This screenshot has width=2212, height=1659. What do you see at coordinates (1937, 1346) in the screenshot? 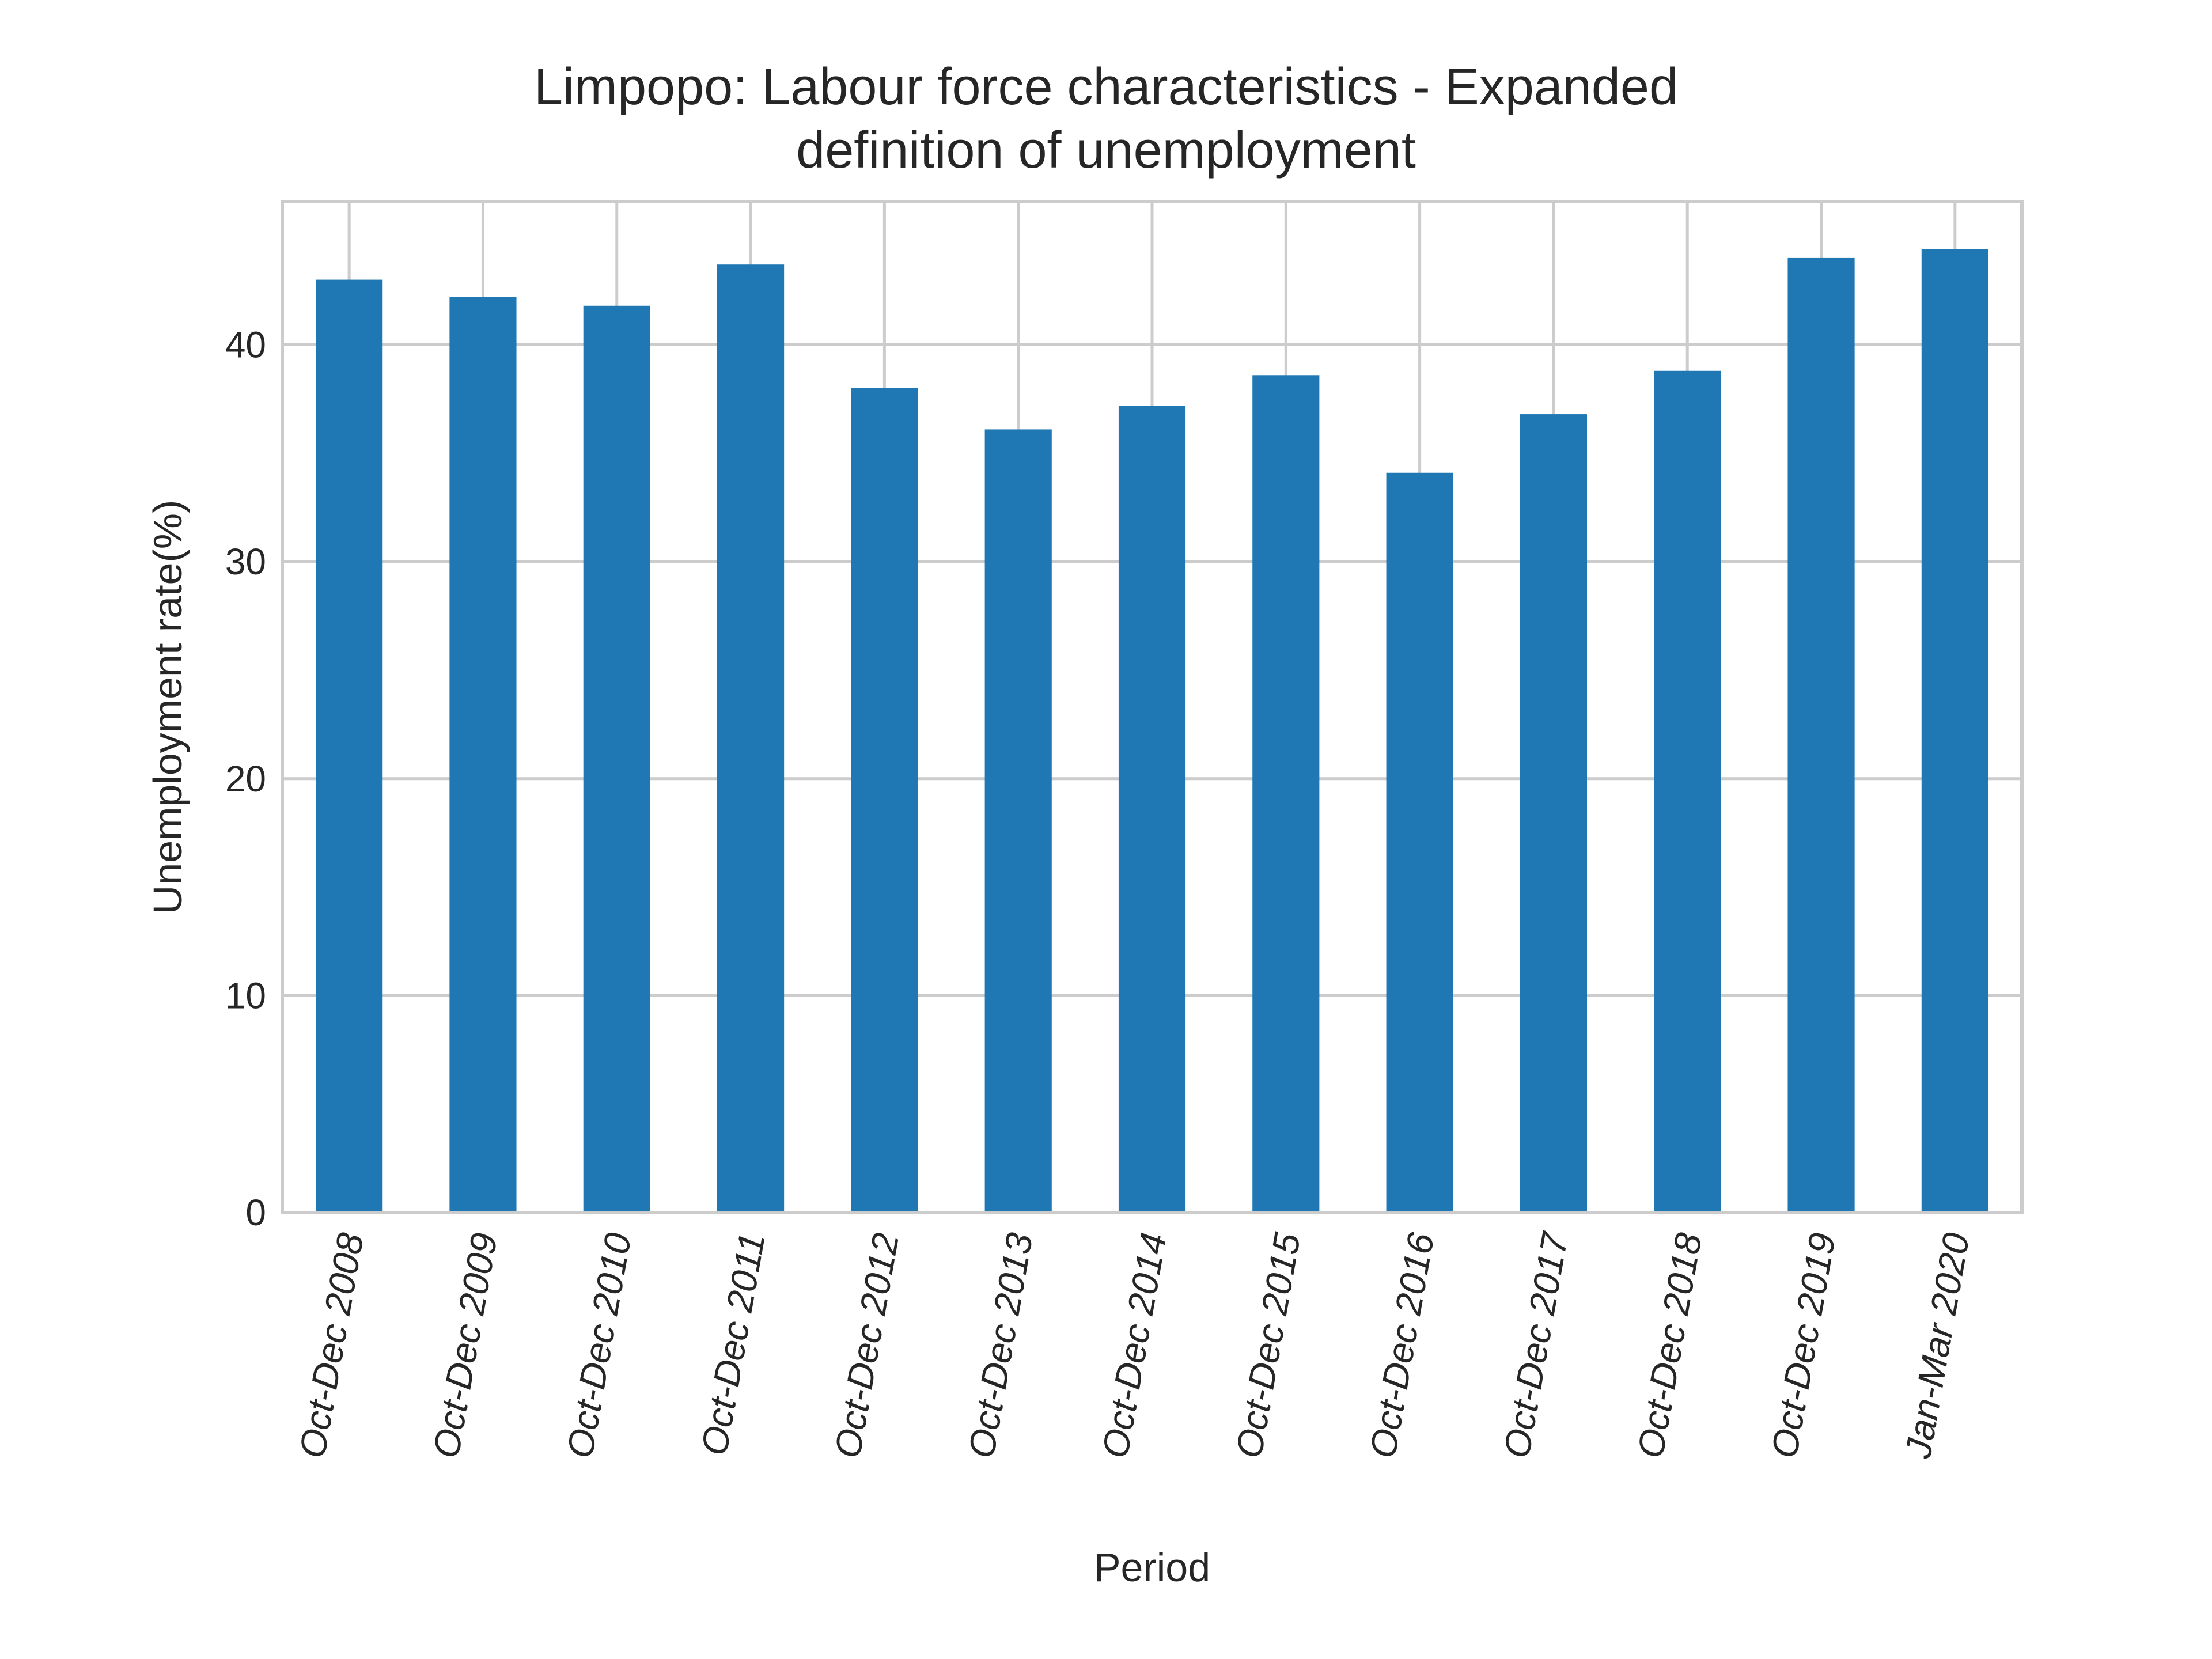
I see `x-tick-label: Jan-Mar 2020` at bounding box center [1937, 1346].